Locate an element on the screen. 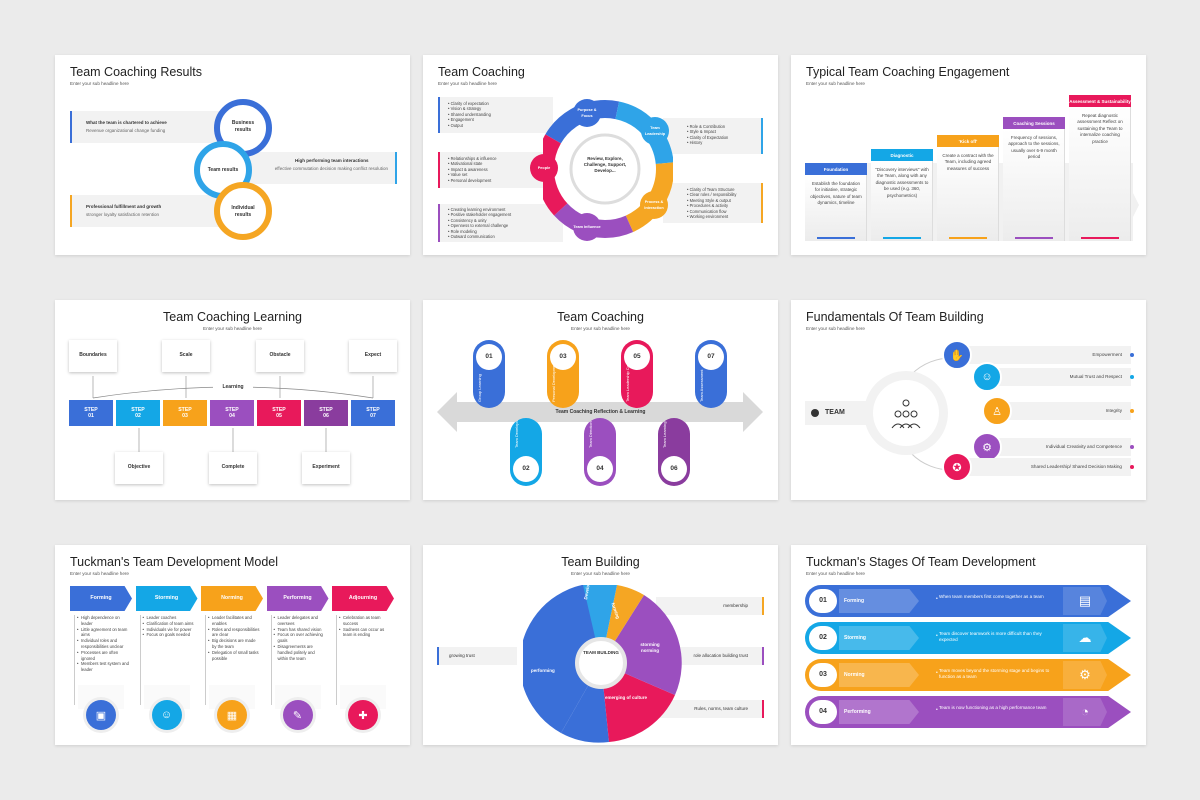  stage-head: Forming is located at coordinates (101, 598).